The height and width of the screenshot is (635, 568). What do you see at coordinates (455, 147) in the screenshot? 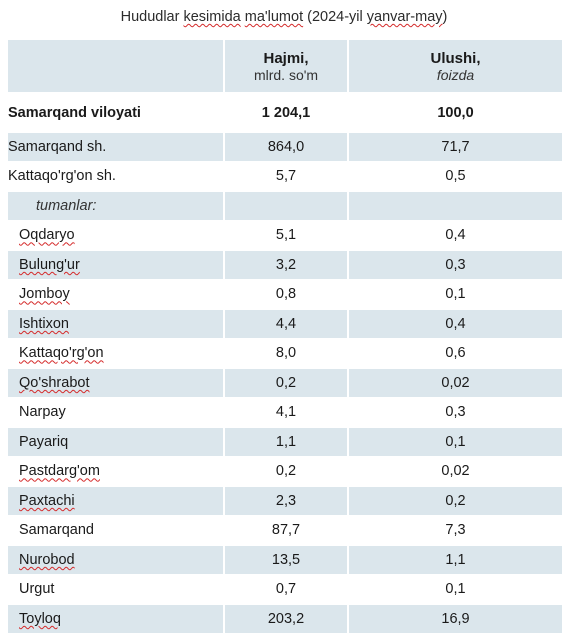
I see `row-ulushi: 71,7` at bounding box center [455, 147].